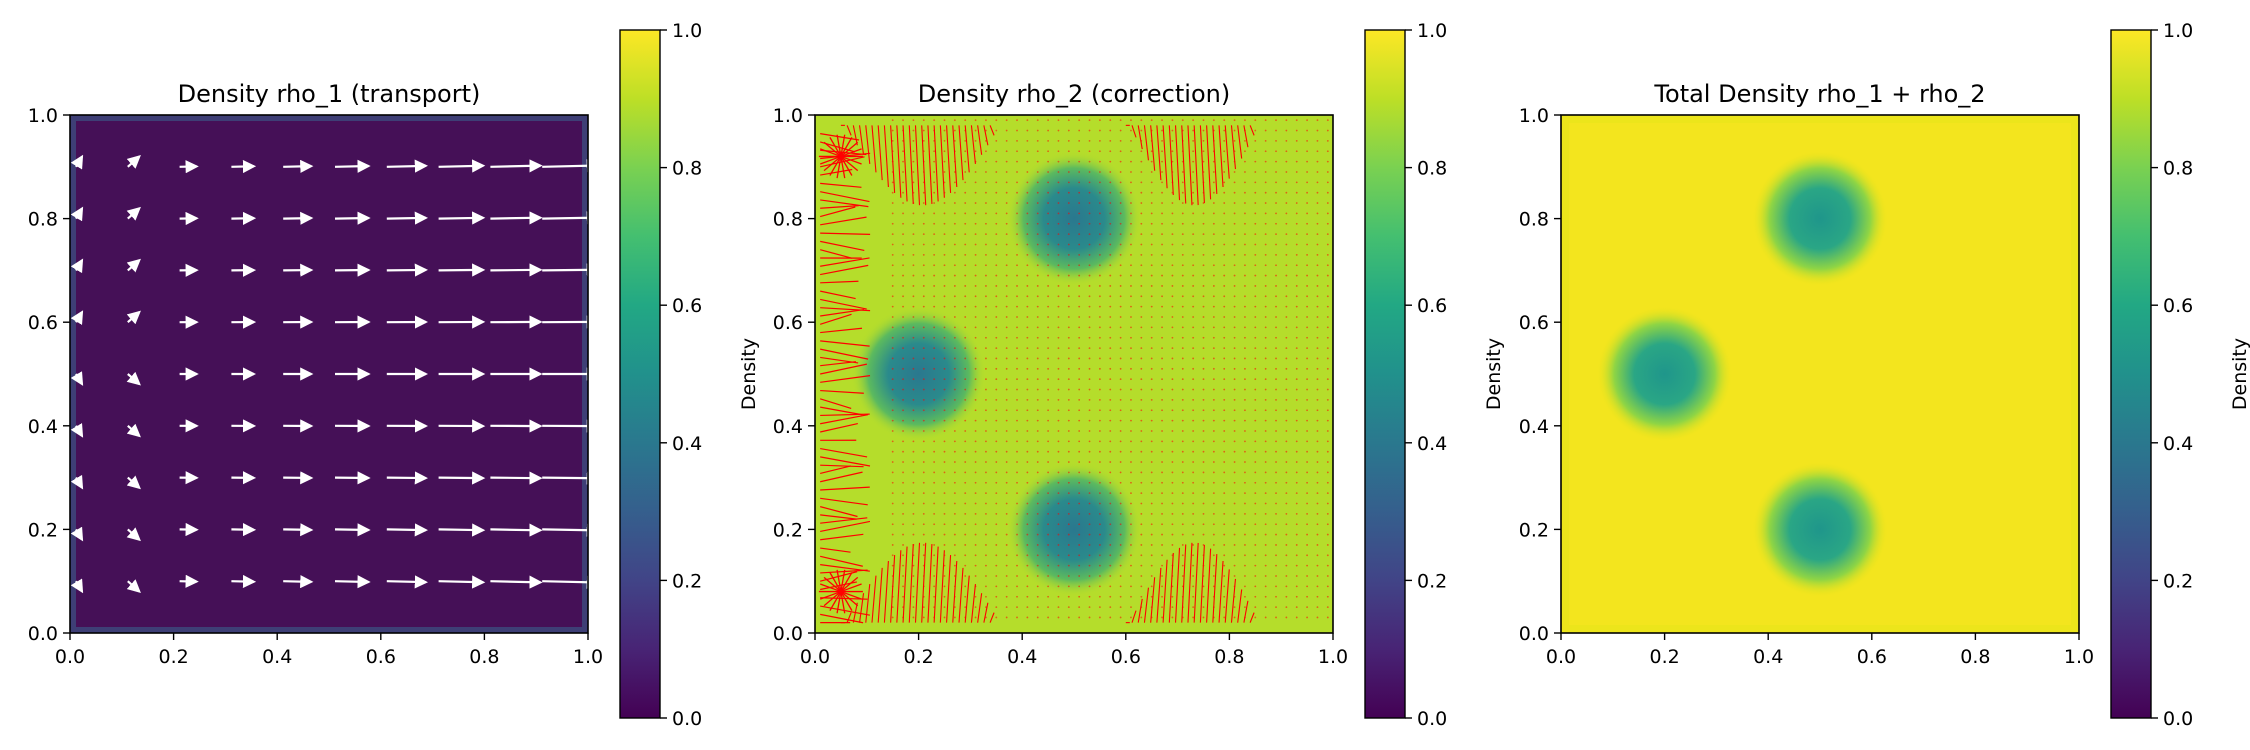  Describe the element at coordinates (335, 374) in the screenshot. I see `quiver-overlay` at that location.